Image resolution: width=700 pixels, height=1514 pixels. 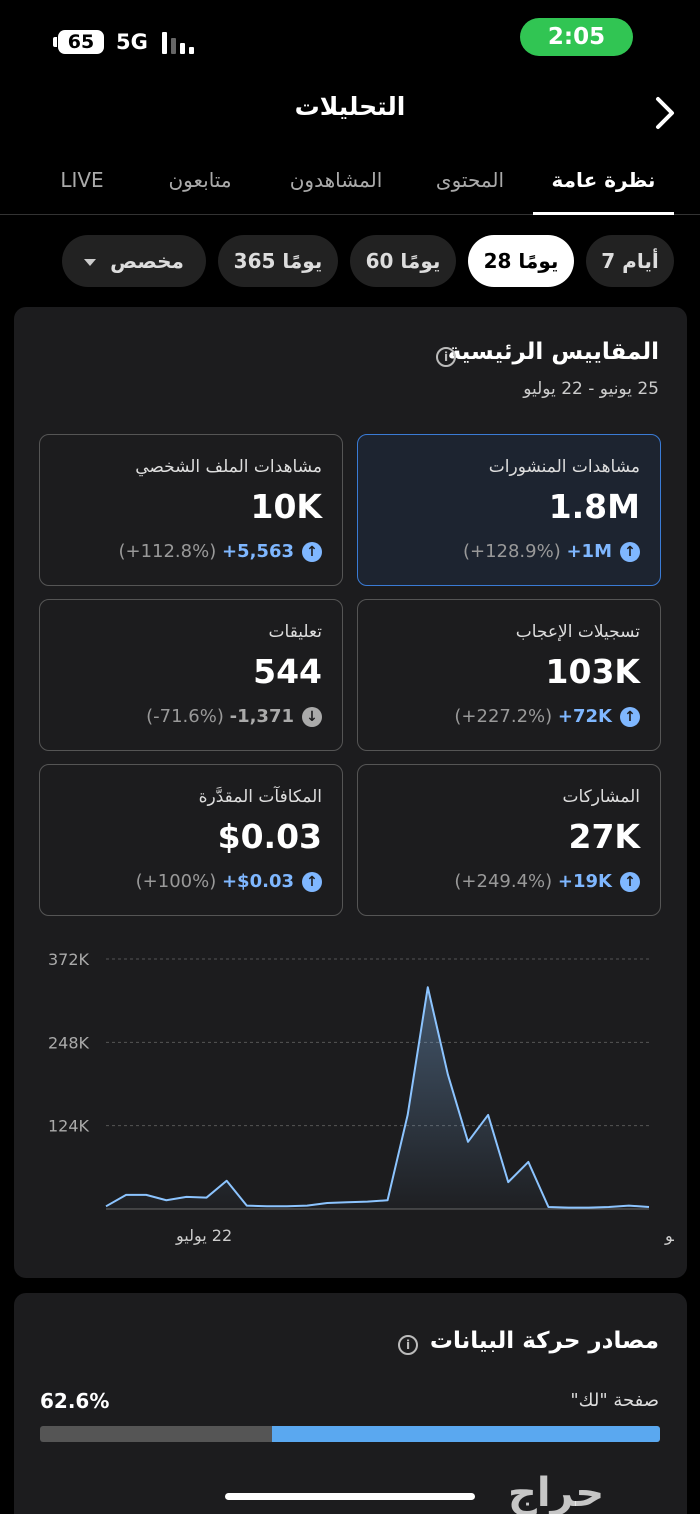 I want to click on traffic-source-percent: 62.6%, so click(x=75, y=1401).